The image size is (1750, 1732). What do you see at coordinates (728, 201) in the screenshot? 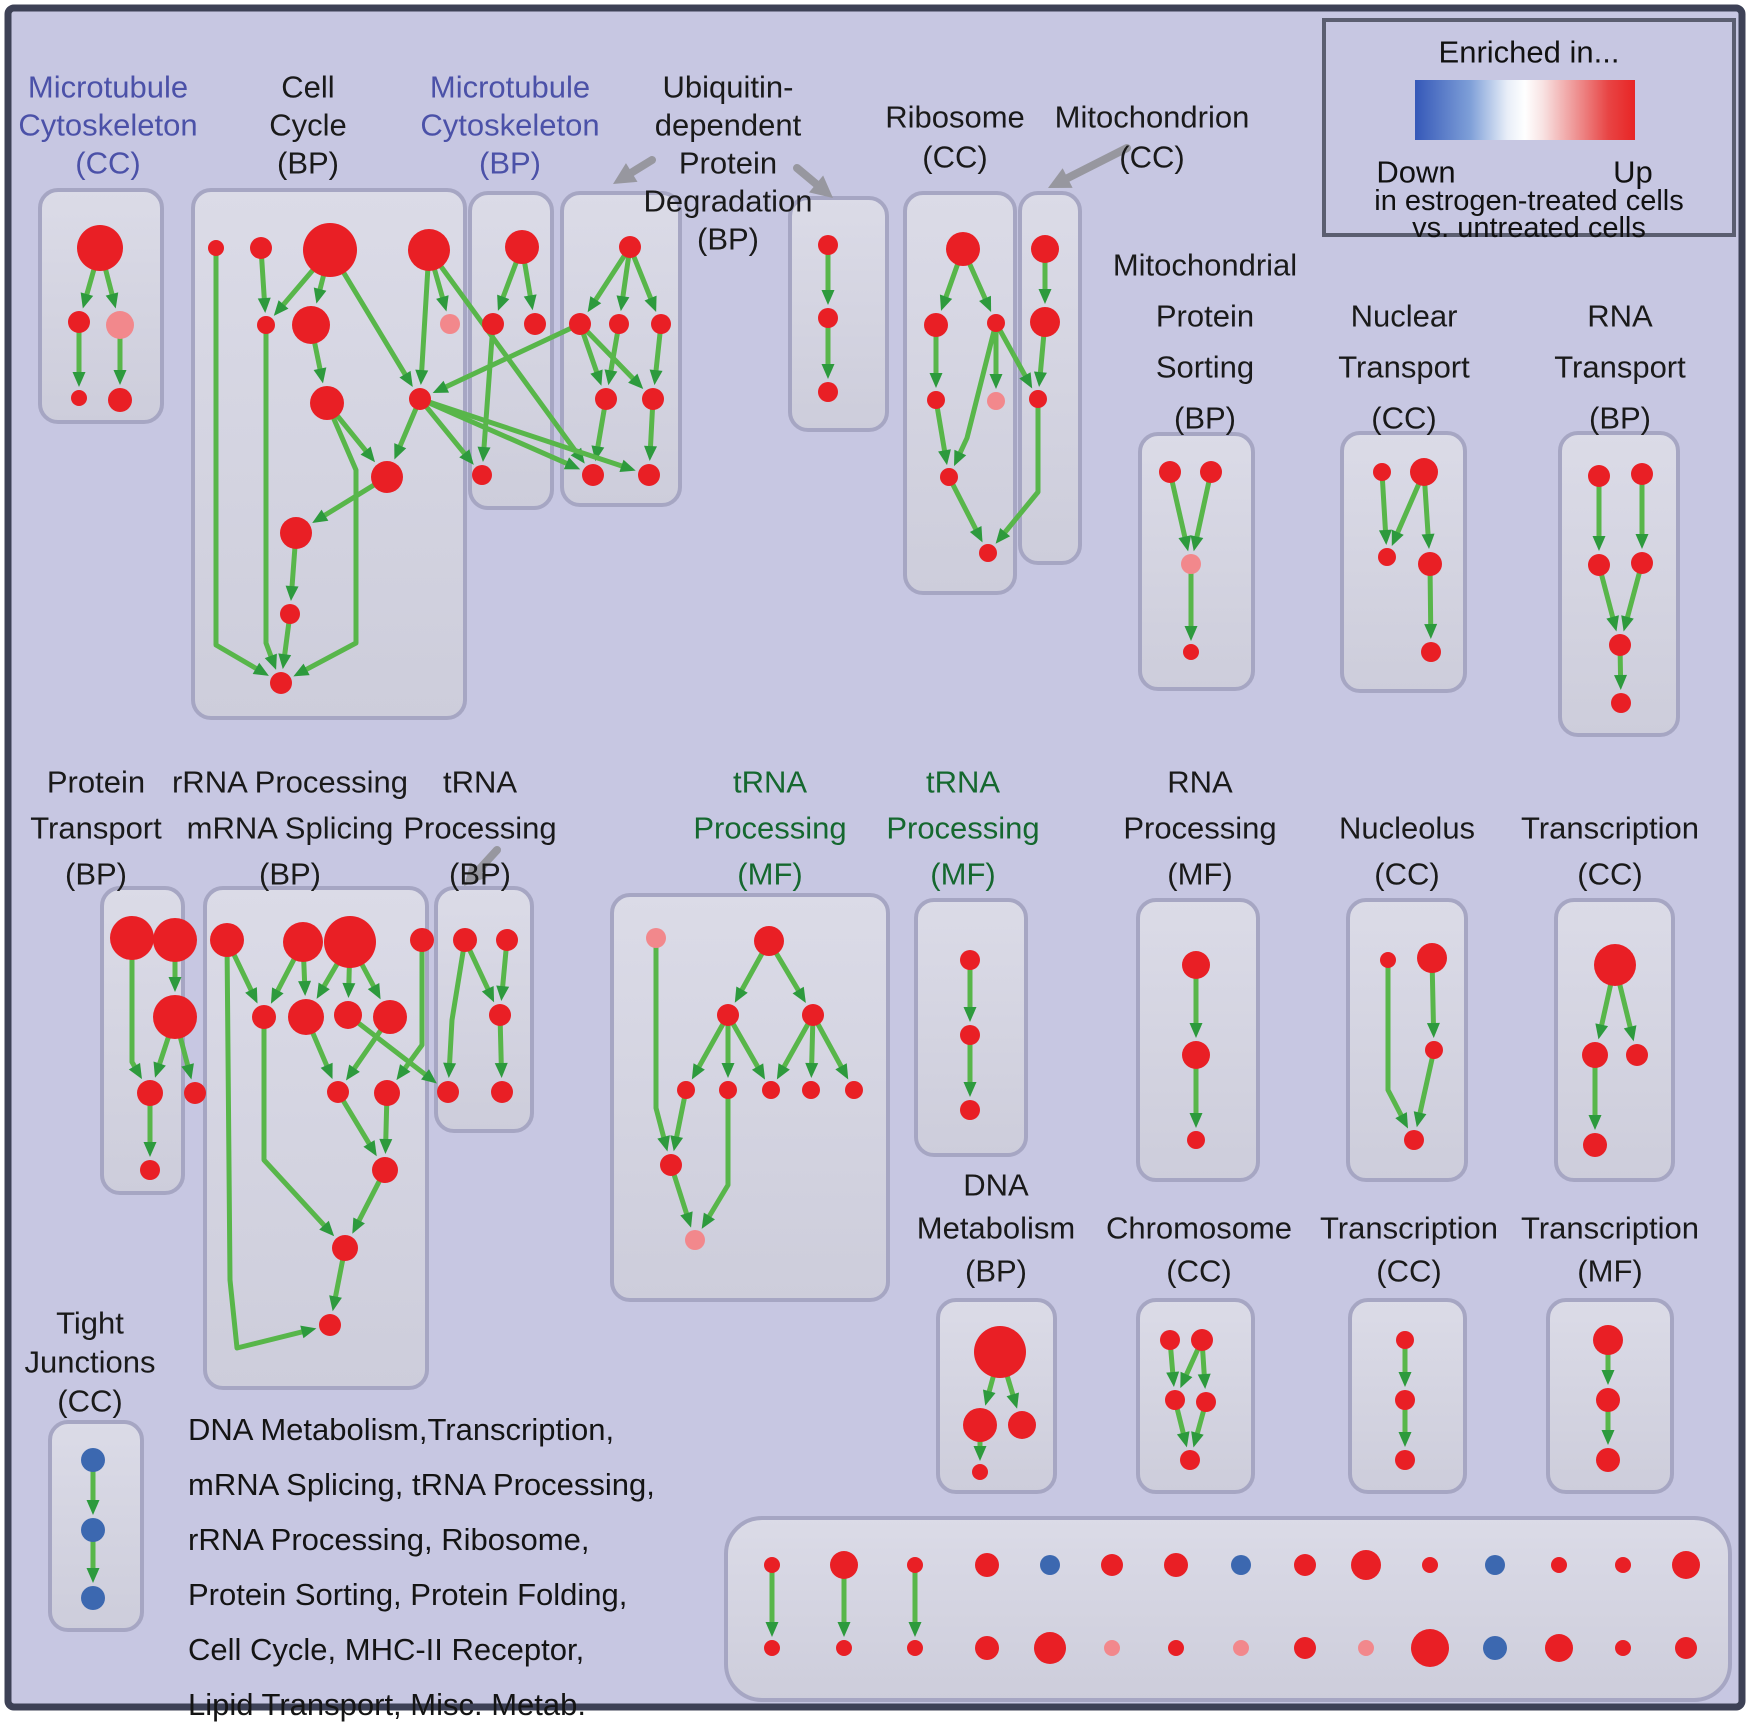
I see `cluster-label-ubiquitin-dependent-protein-degradation-bp: Degradation` at bounding box center [728, 201].